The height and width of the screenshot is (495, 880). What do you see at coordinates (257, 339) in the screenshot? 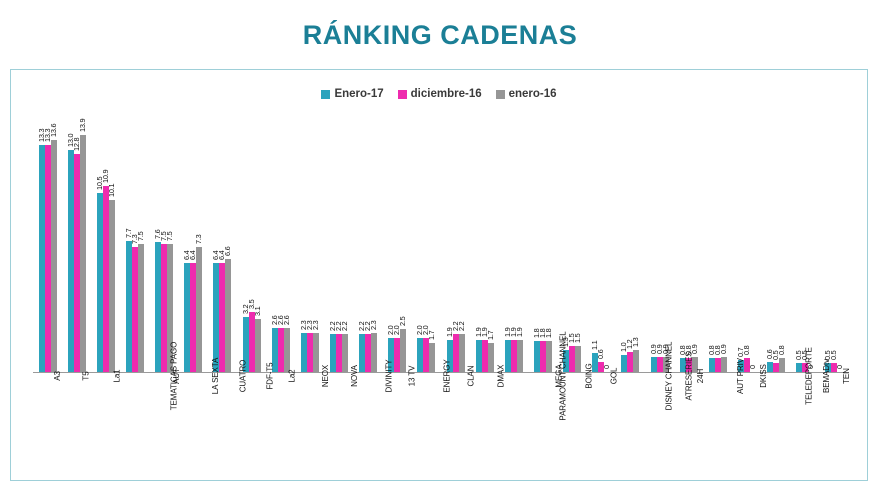
I see `bar: 3.1` at bounding box center [257, 339].